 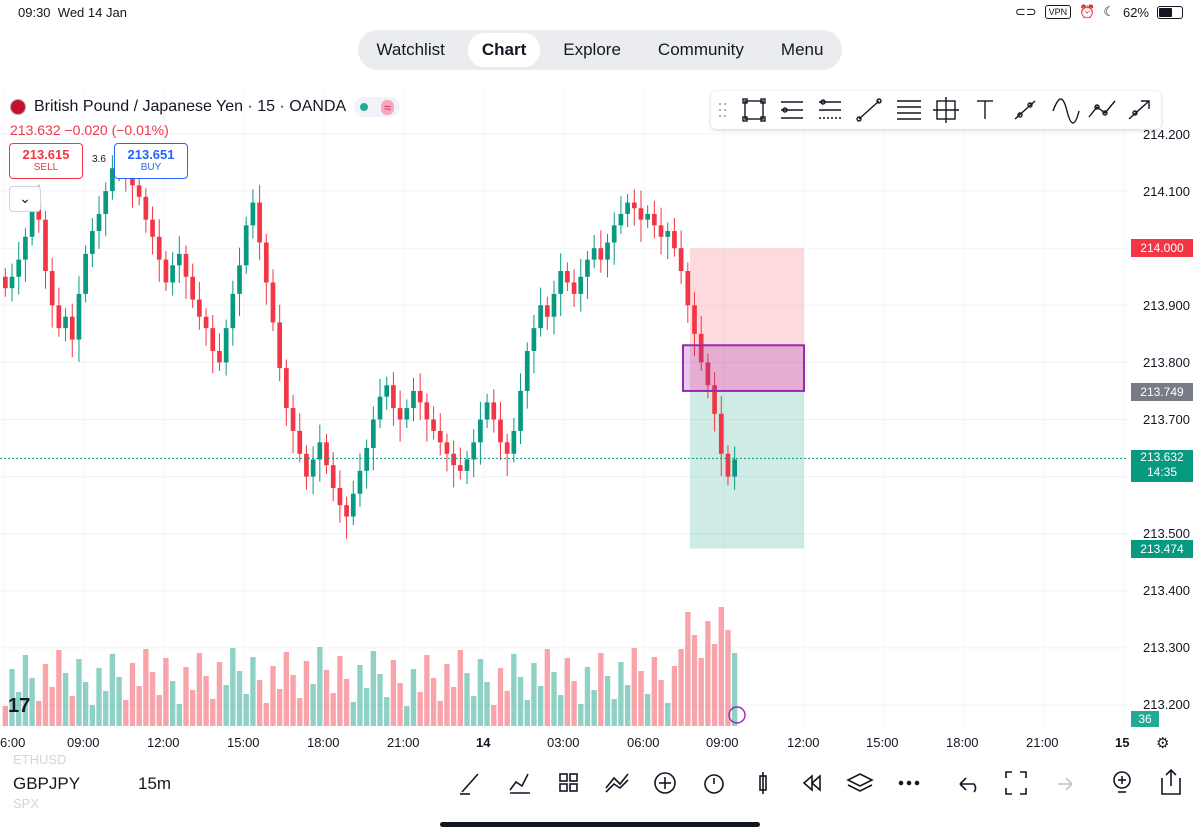 I want to click on fib-retracement-tool-icon, so click(x=909, y=110).